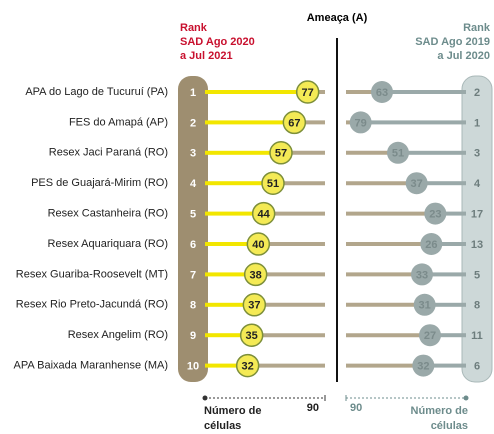 This screenshot has width=494, height=434. I want to click on left-header: SAD Ago 2020, so click(217, 42).